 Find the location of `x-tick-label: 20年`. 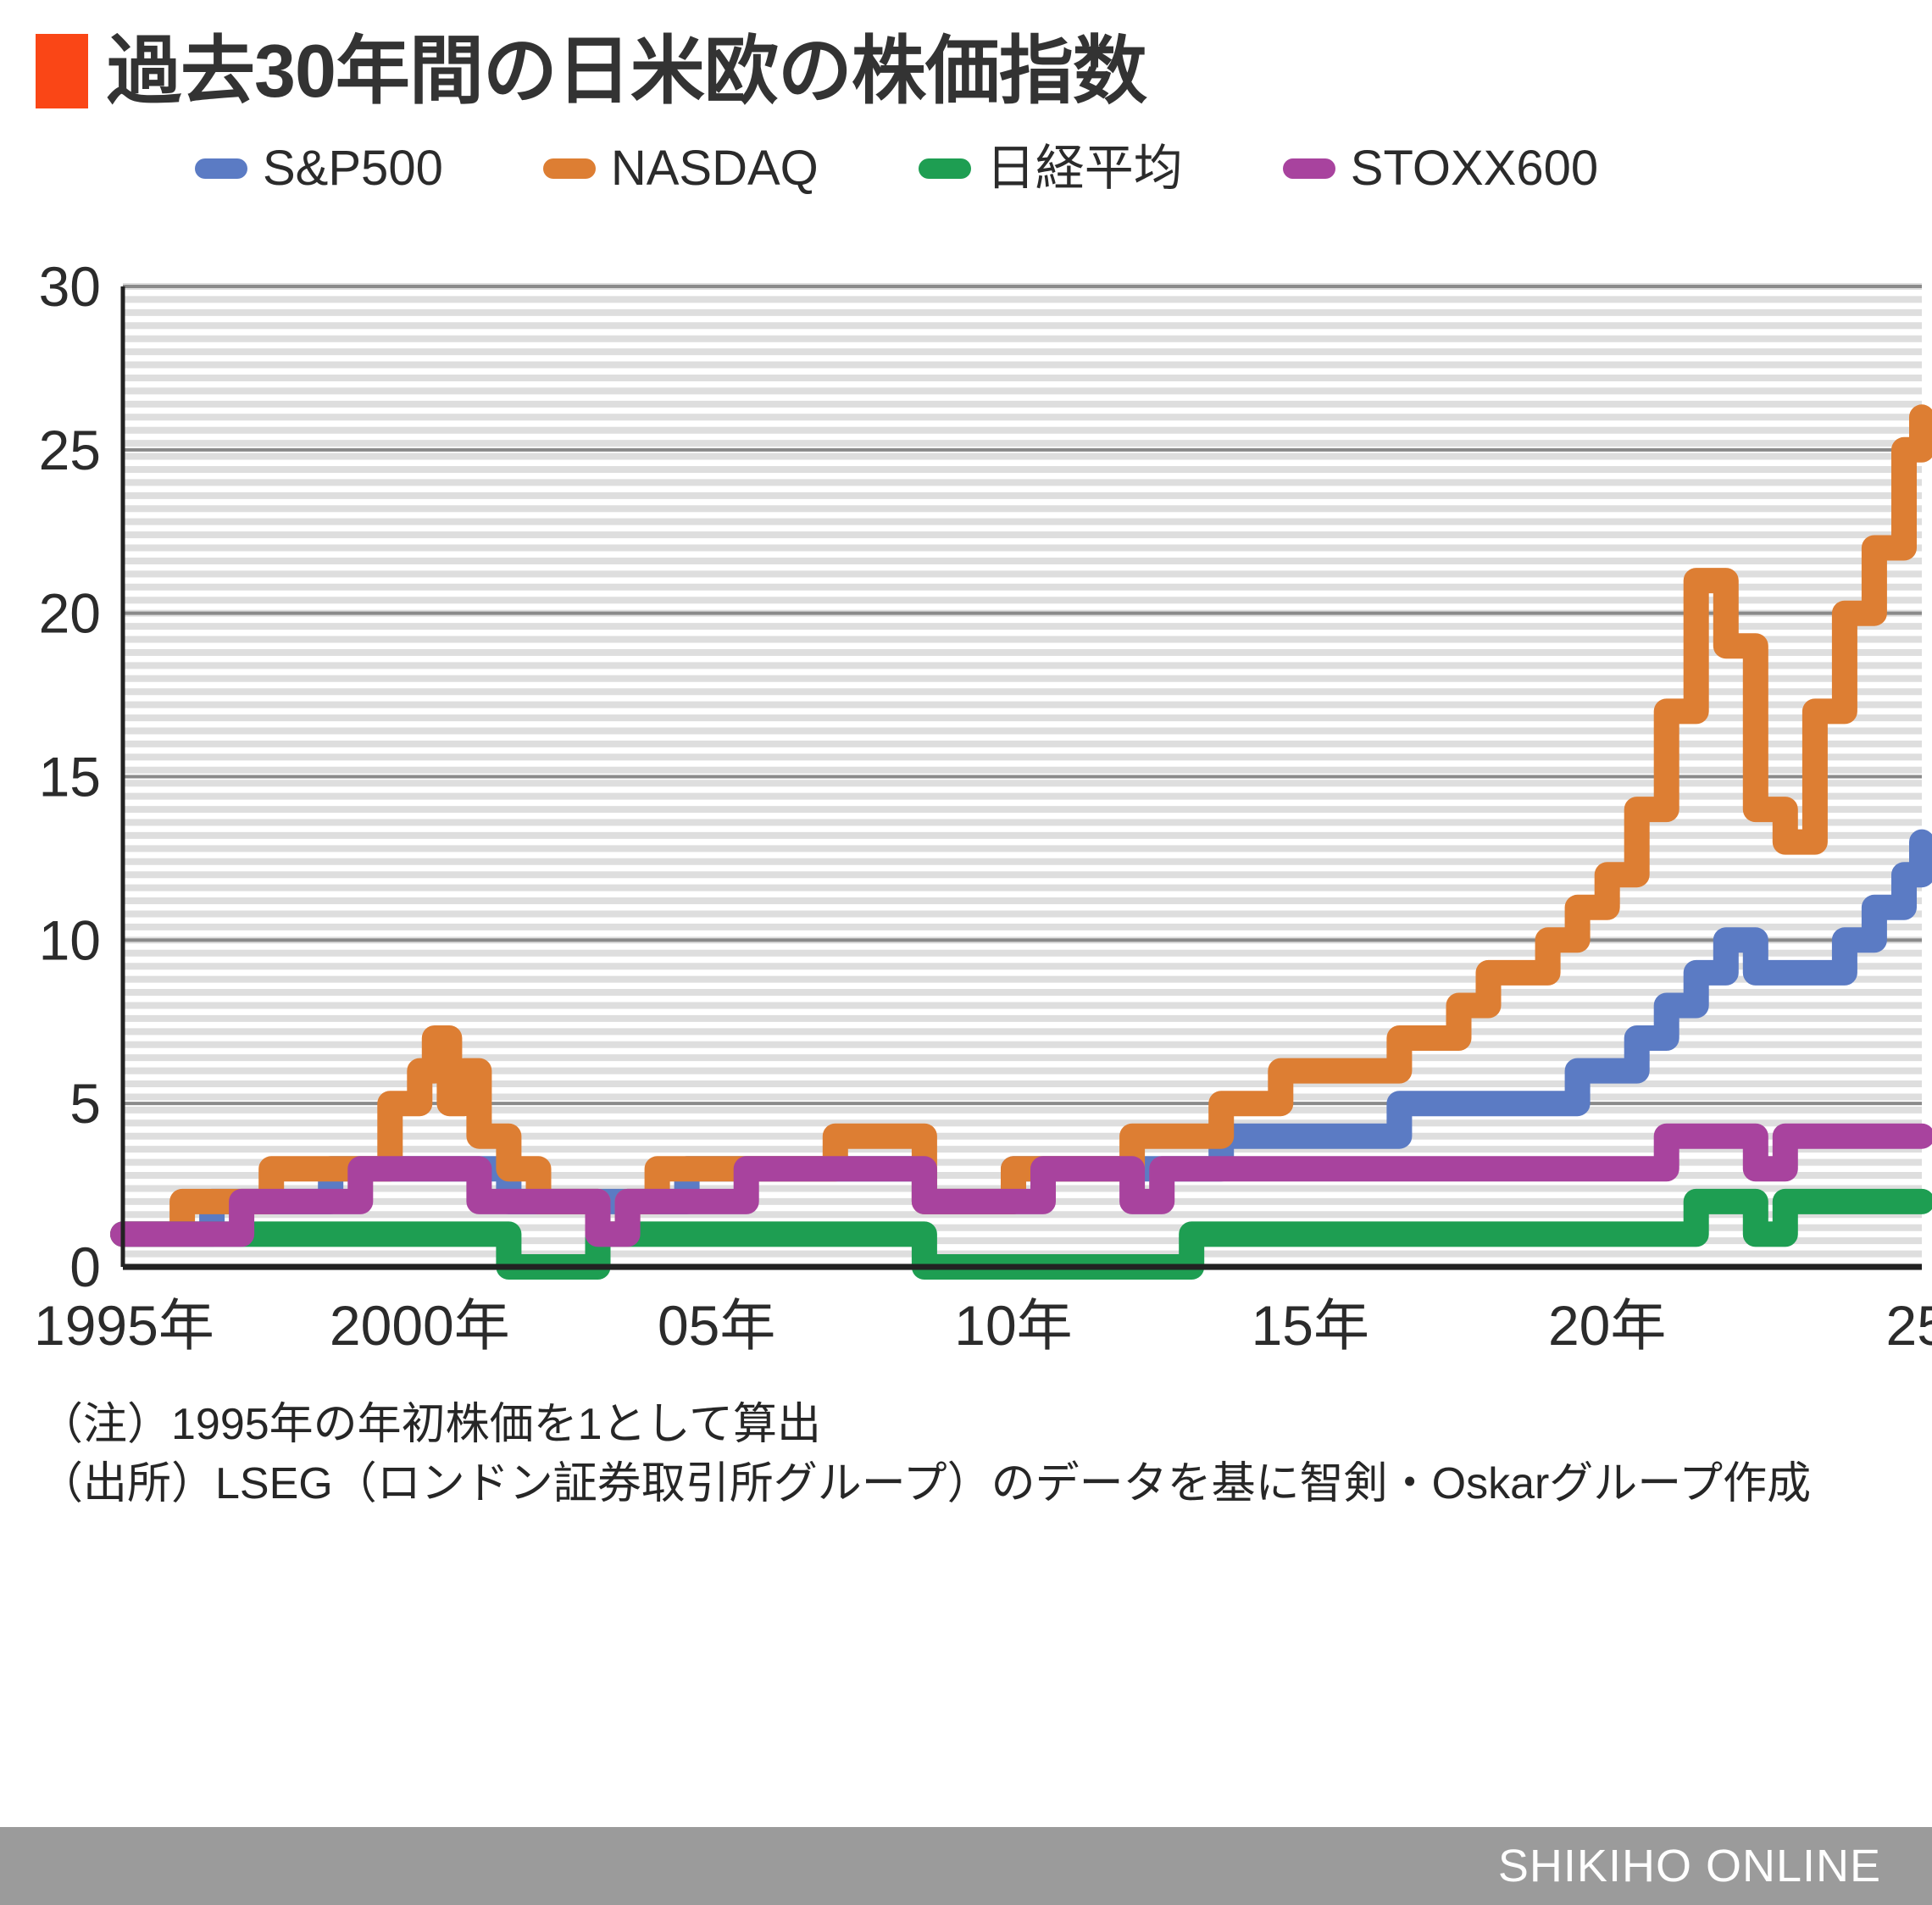

x-tick-label: 20年 is located at coordinates (1607, 1325).